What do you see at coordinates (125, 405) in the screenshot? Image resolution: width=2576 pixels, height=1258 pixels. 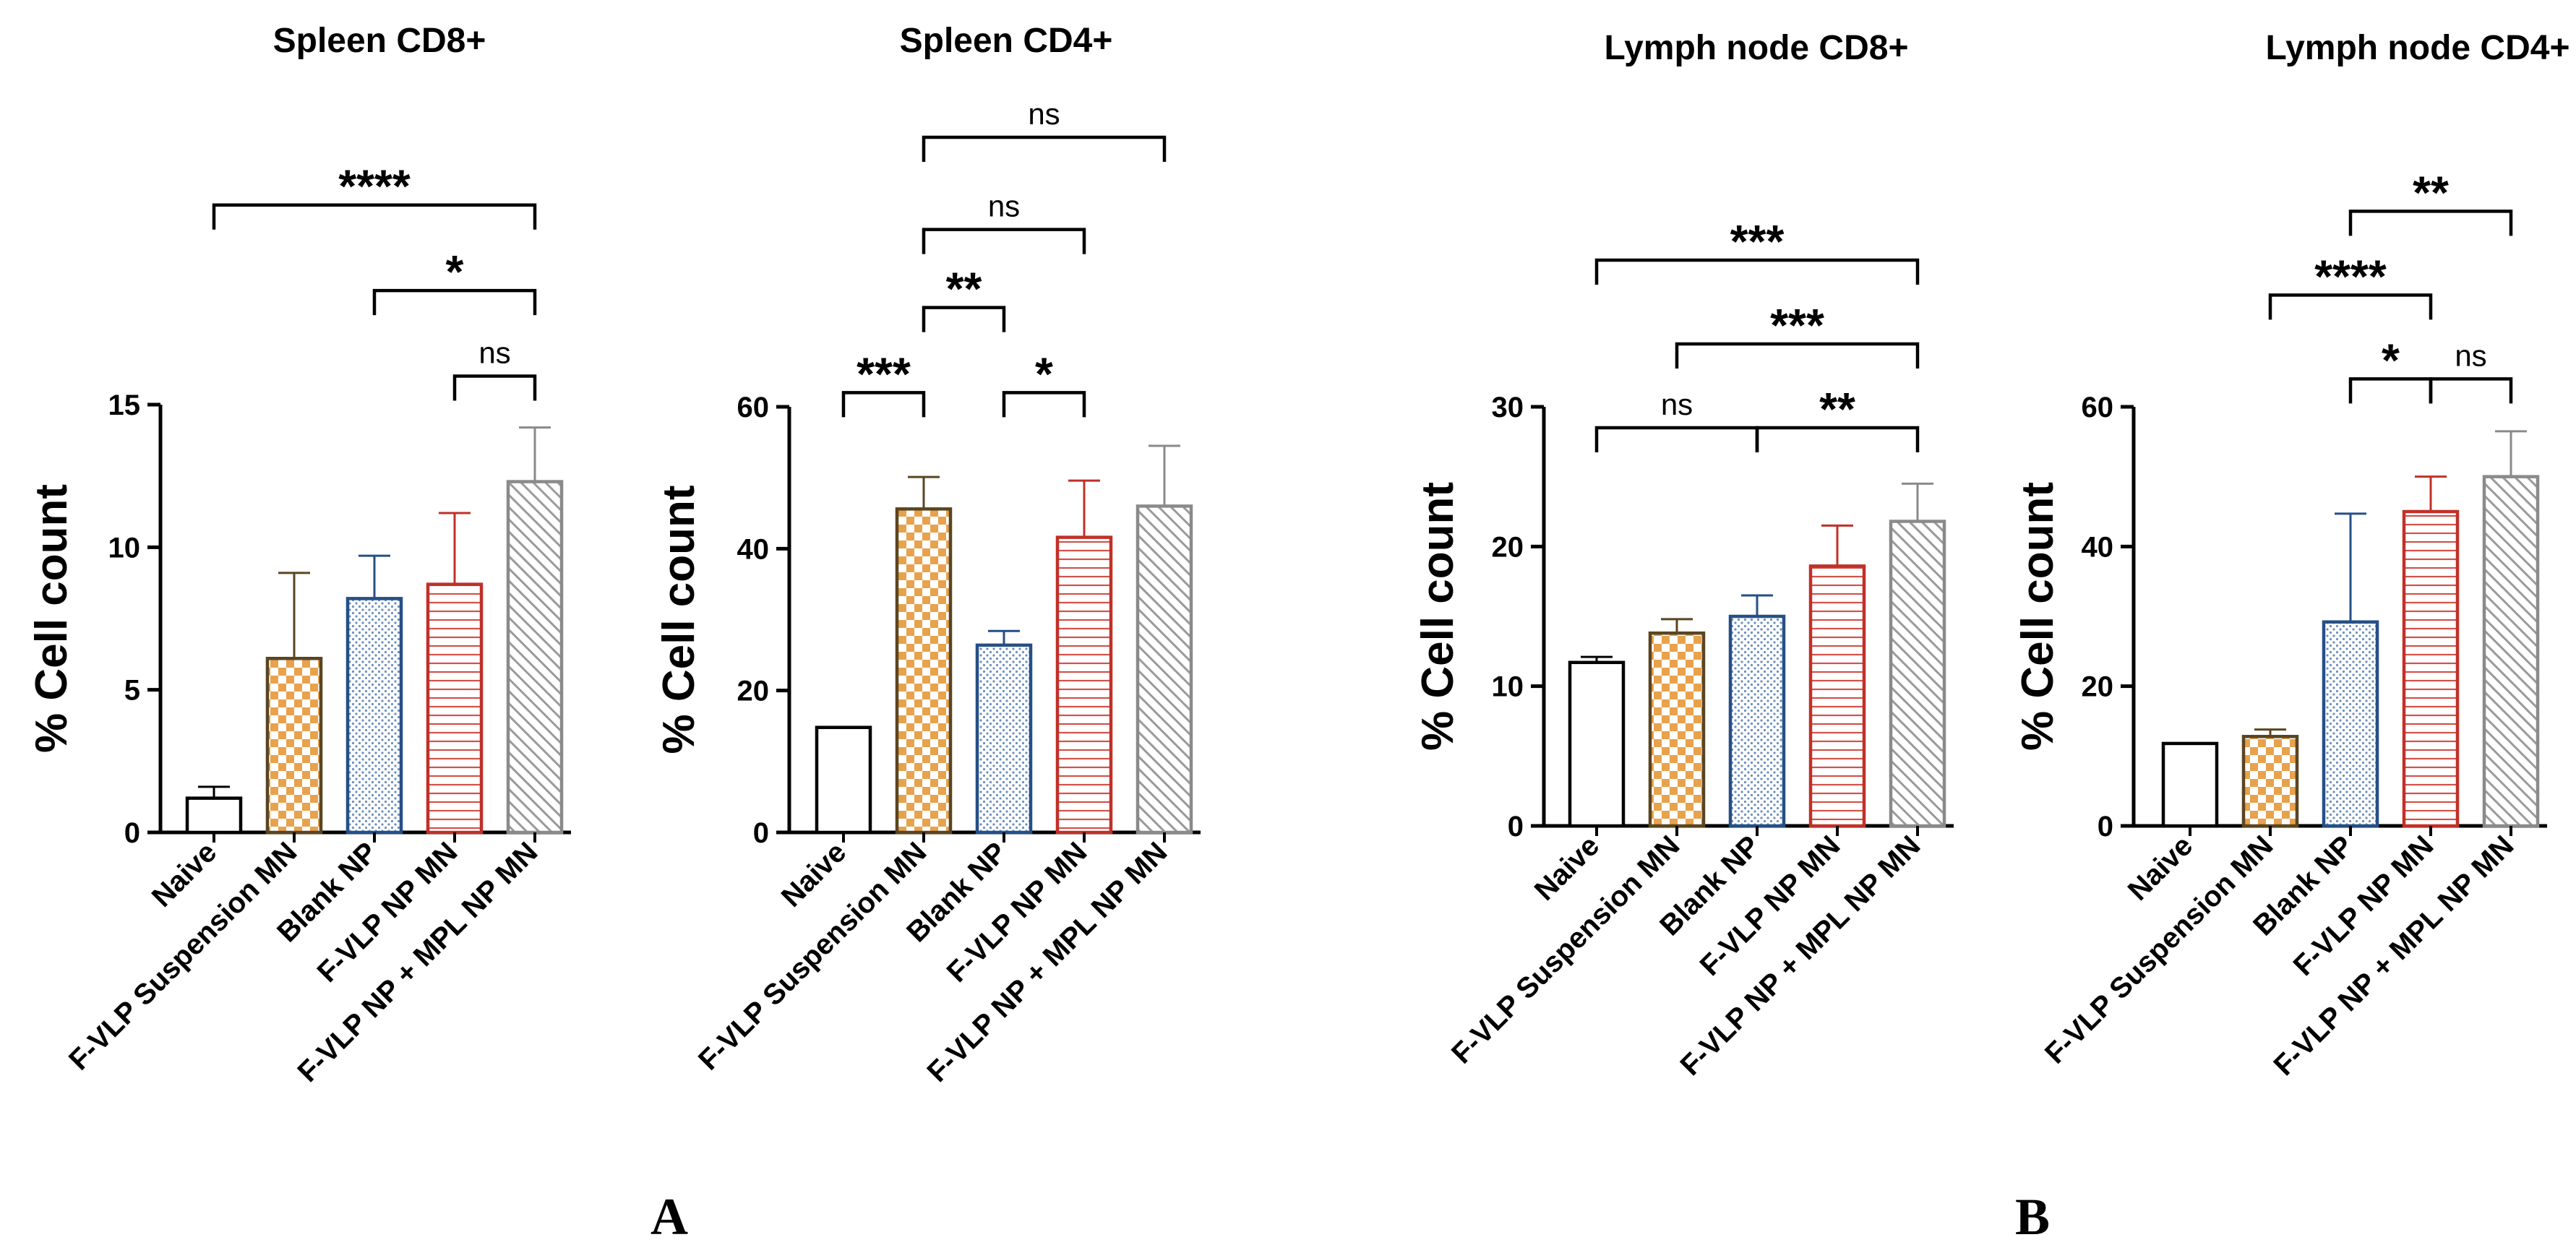 I see `y-tick-label: 15` at bounding box center [125, 405].